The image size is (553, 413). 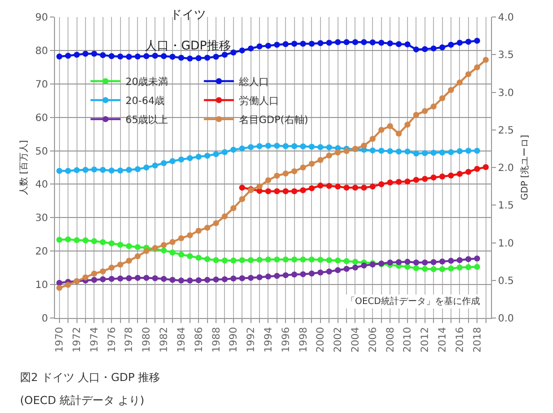 I want to click on x-tick-label: 1978, so click(x=130, y=339).